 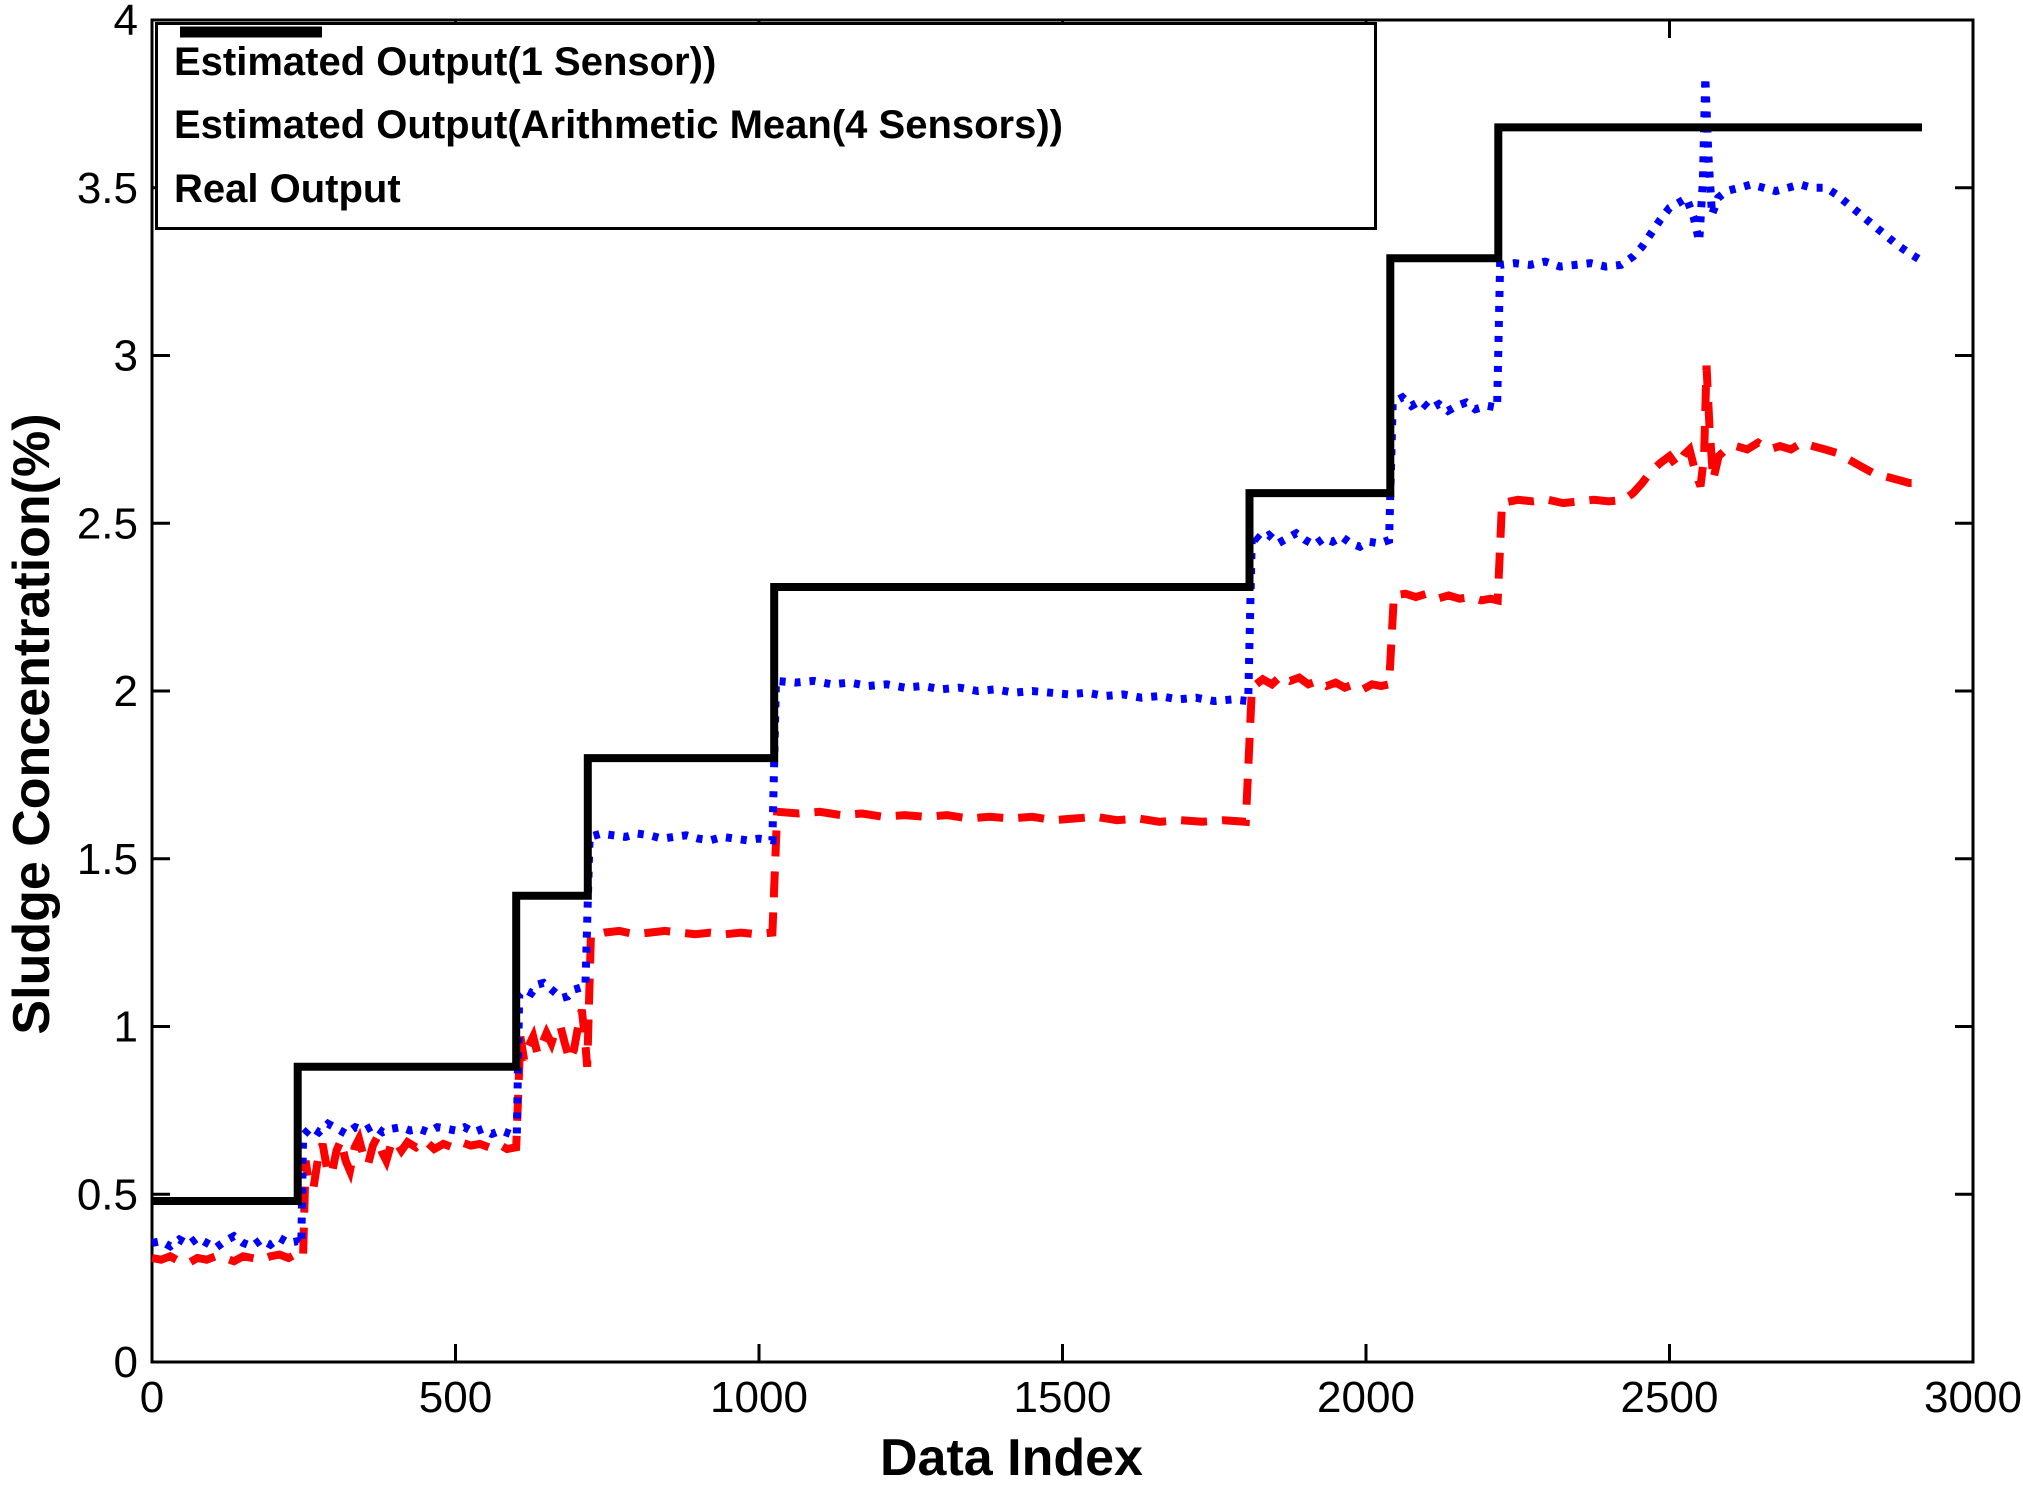 What do you see at coordinates (126, 1027) in the screenshot?
I see `y-tick-label: 1` at bounding box center [126, 1027].